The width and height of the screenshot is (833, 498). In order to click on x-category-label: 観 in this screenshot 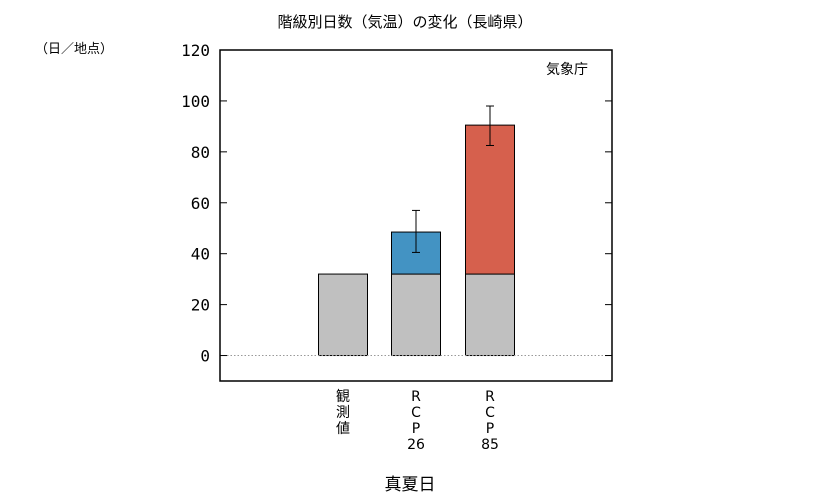, I will do `click(343, 396)`.